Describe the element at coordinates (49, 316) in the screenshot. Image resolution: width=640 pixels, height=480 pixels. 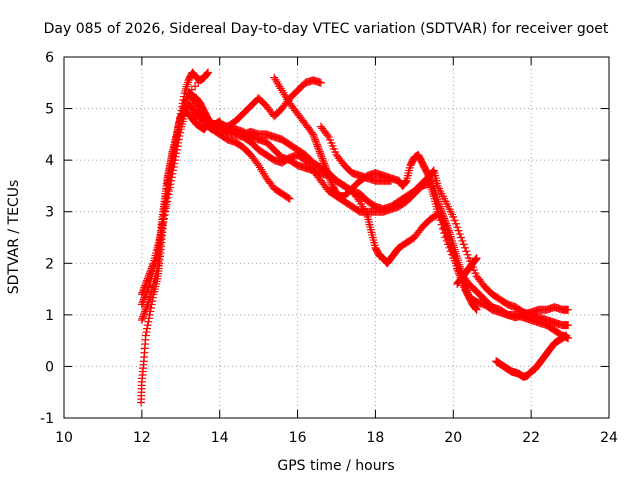
I see `y-tick-label: 1` at that location.